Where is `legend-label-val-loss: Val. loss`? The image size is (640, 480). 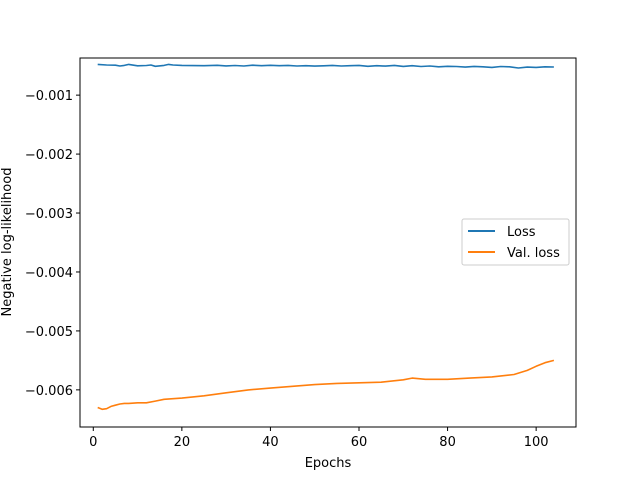 legend-label-val-loss: Val. loss is located at coordinates (533, 253).